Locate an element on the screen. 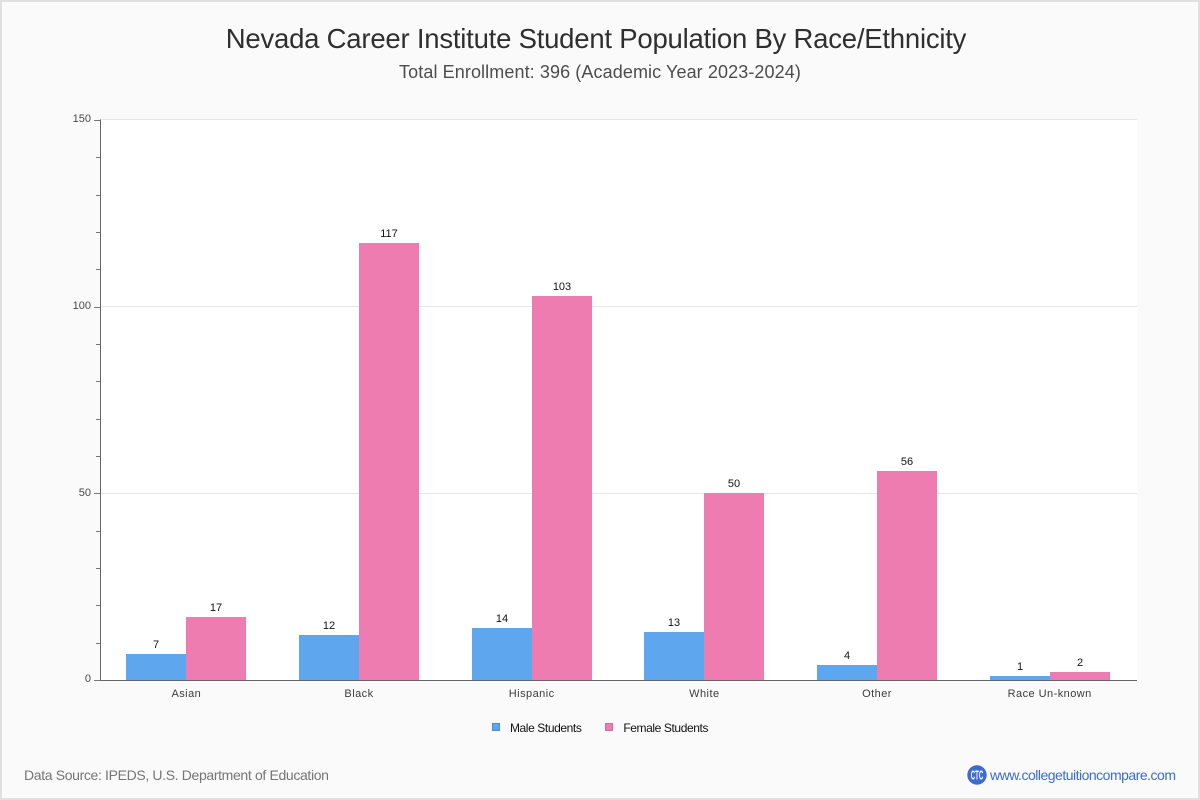  svg-text: CTC is located at coordinates (977, 775).